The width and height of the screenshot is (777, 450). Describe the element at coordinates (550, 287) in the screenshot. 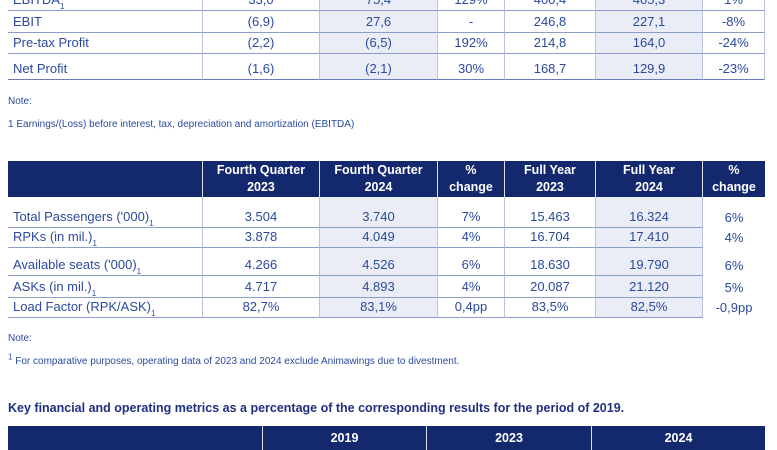

I see `value-cell: 20.087` at that location.